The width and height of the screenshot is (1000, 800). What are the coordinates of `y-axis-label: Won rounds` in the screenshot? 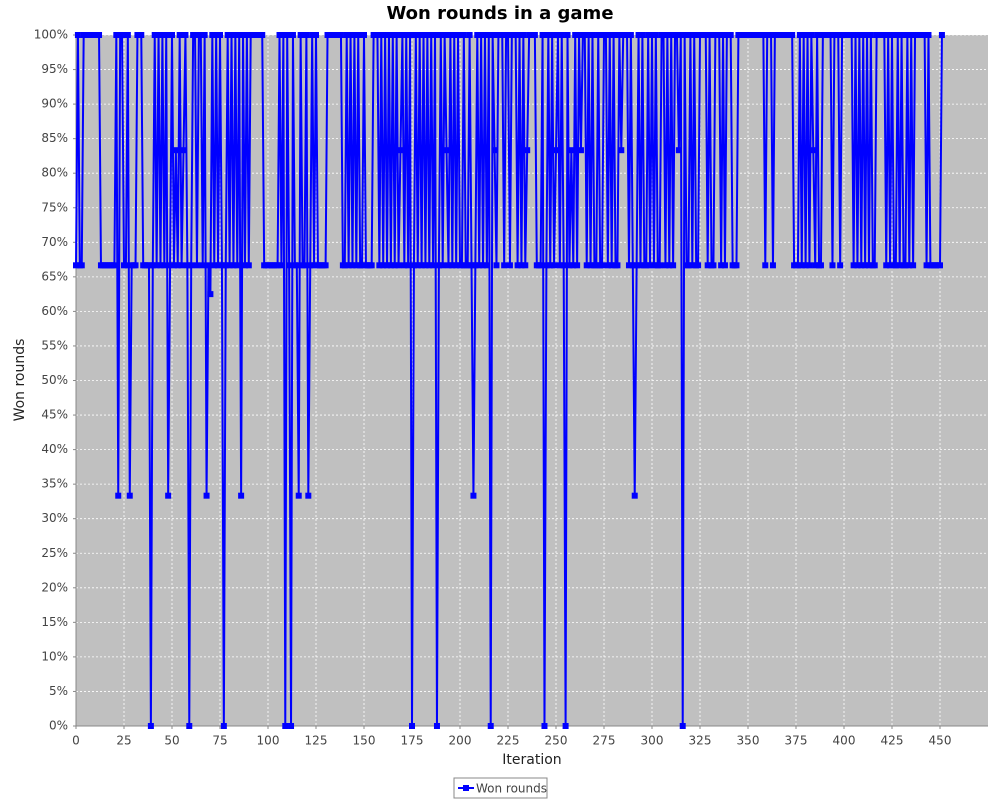 It's located at (20, 380).